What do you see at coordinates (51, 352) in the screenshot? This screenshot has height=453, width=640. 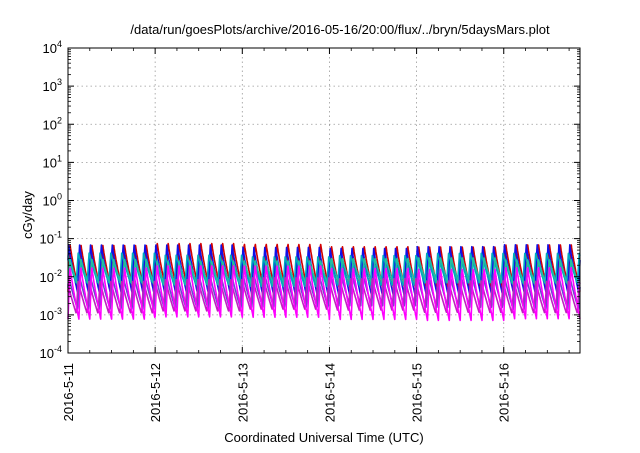 I see `y-tick-label: 10⁻⁴` at bounding box center [51, 352].